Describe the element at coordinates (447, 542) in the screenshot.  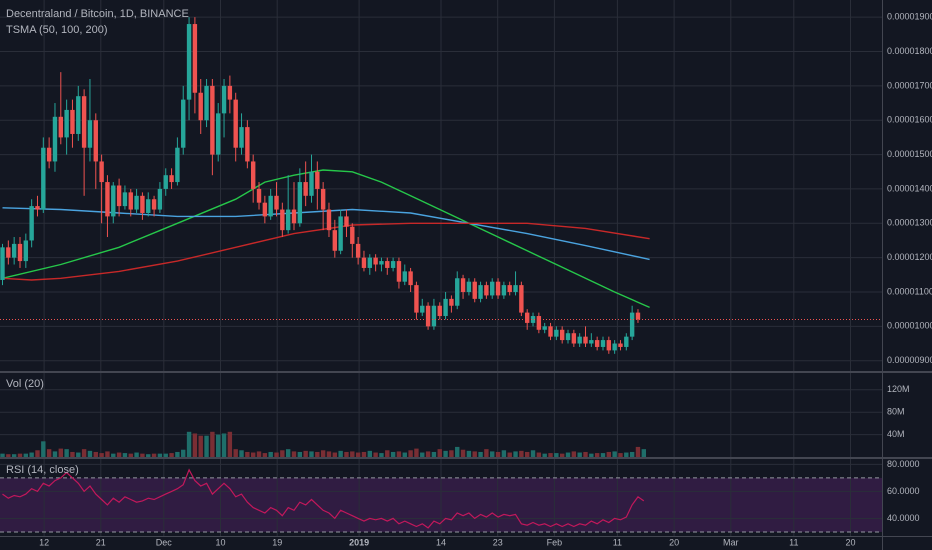
I see `time-axis: 12 21 Dec 10 19 2019 14 23 Feb 11 20 Mar 11 20` at that location.